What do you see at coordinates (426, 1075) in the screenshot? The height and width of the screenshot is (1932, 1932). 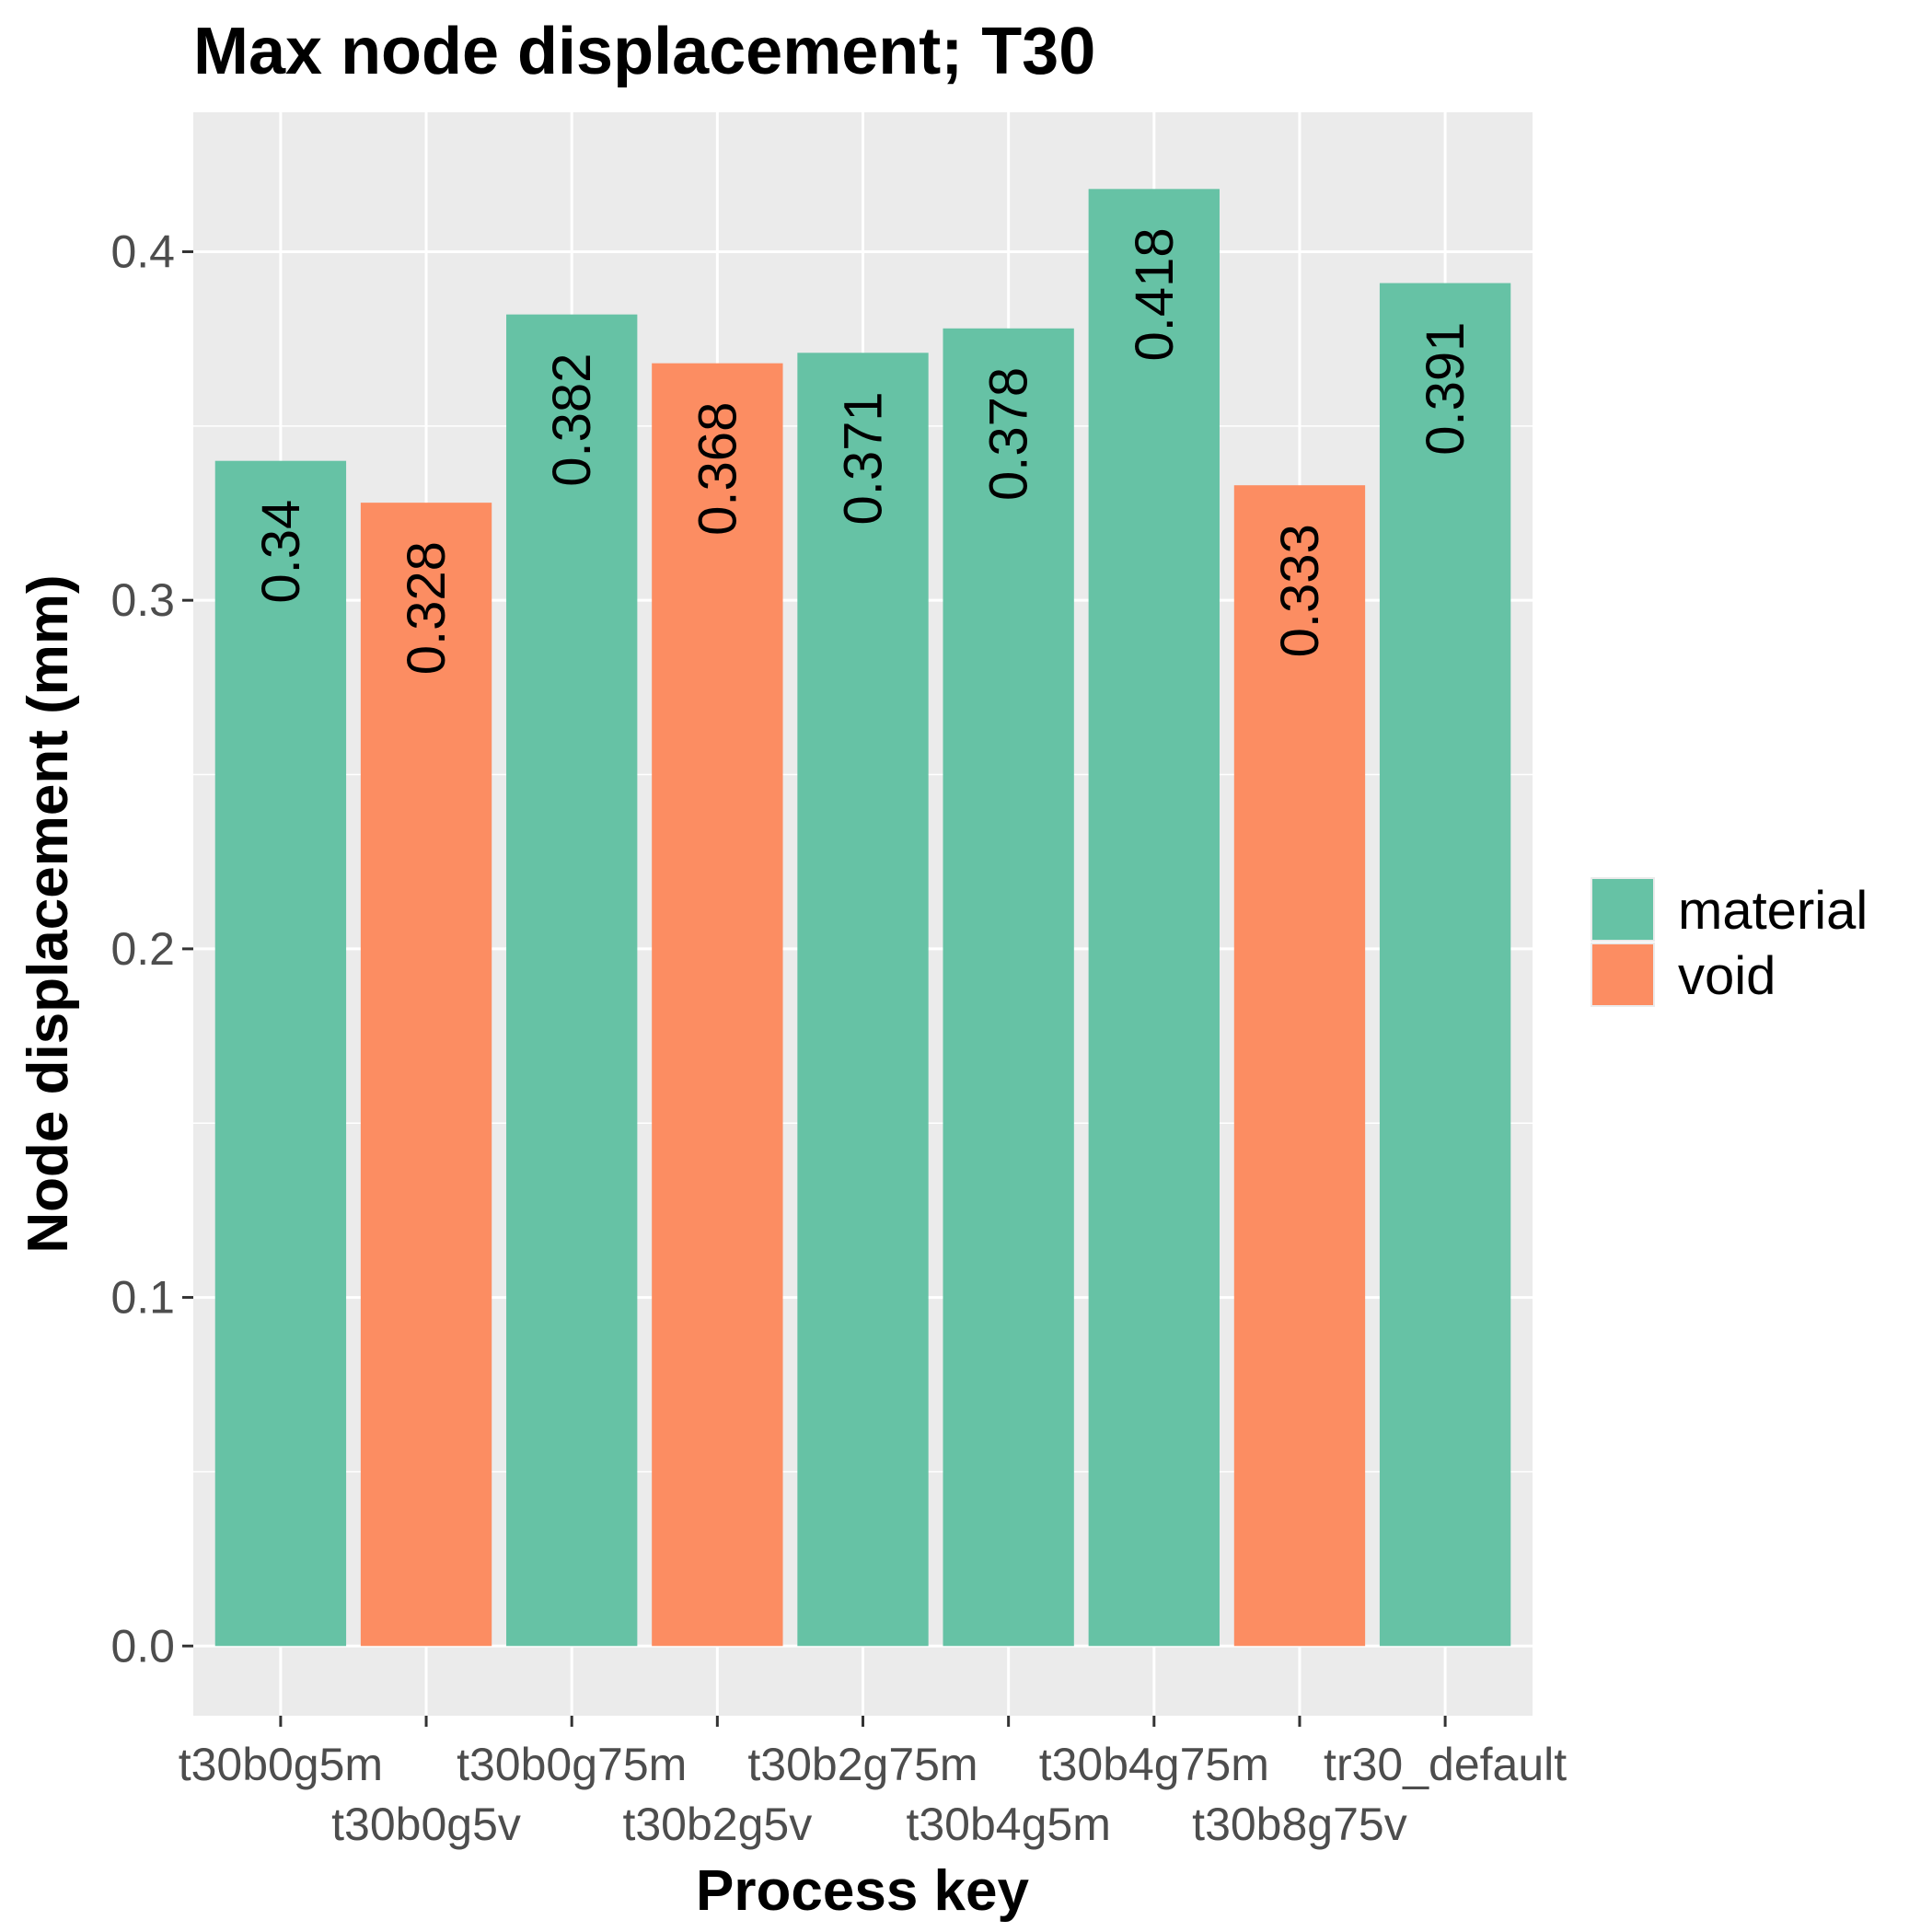 I see `bar-t30b0g5v` at bounding box center [426, 1075].